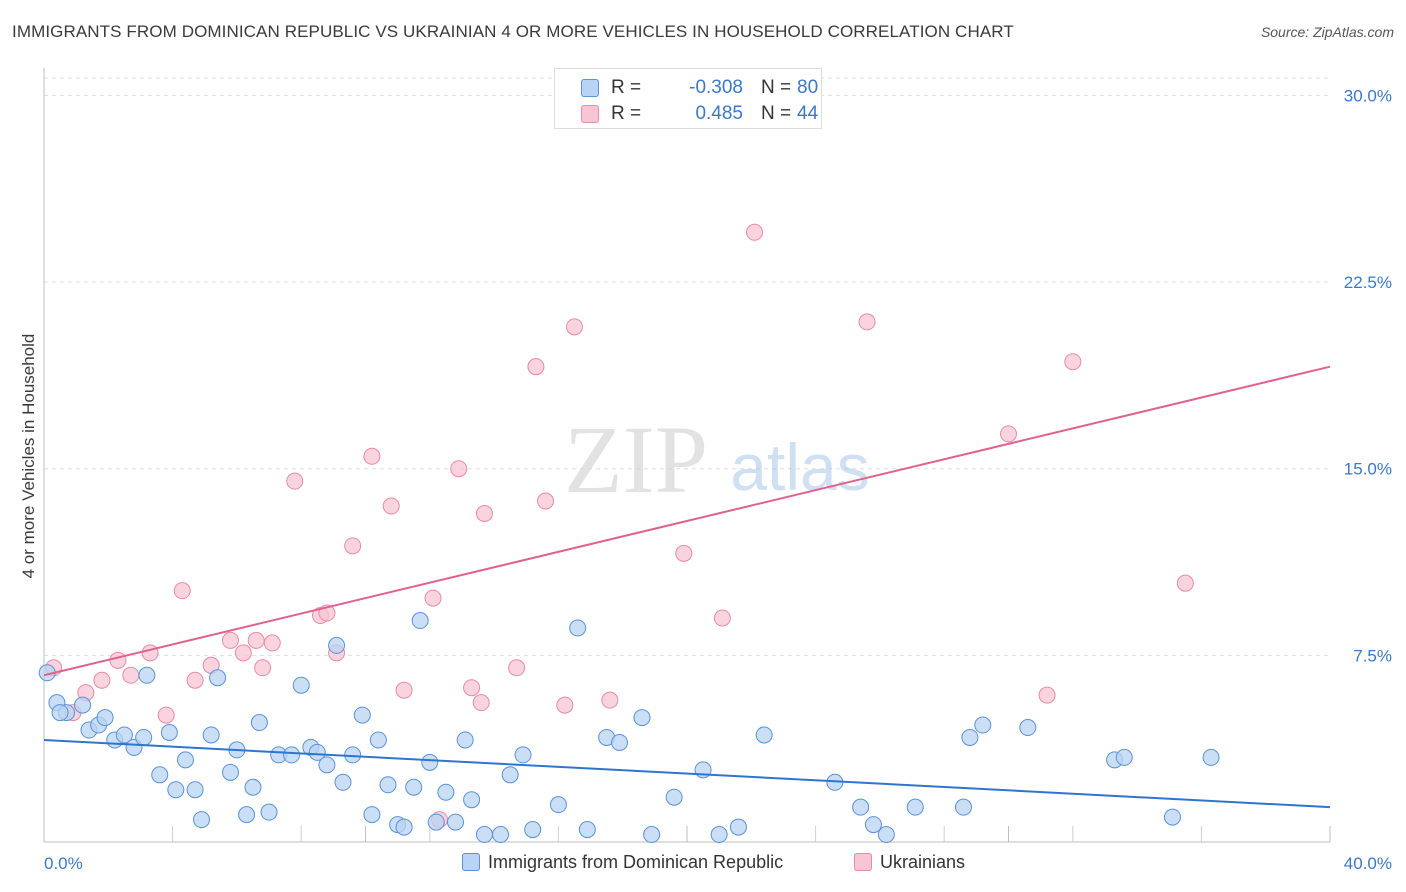  I want to click on x-tick-label: 40.0%, so click(1368, 863).